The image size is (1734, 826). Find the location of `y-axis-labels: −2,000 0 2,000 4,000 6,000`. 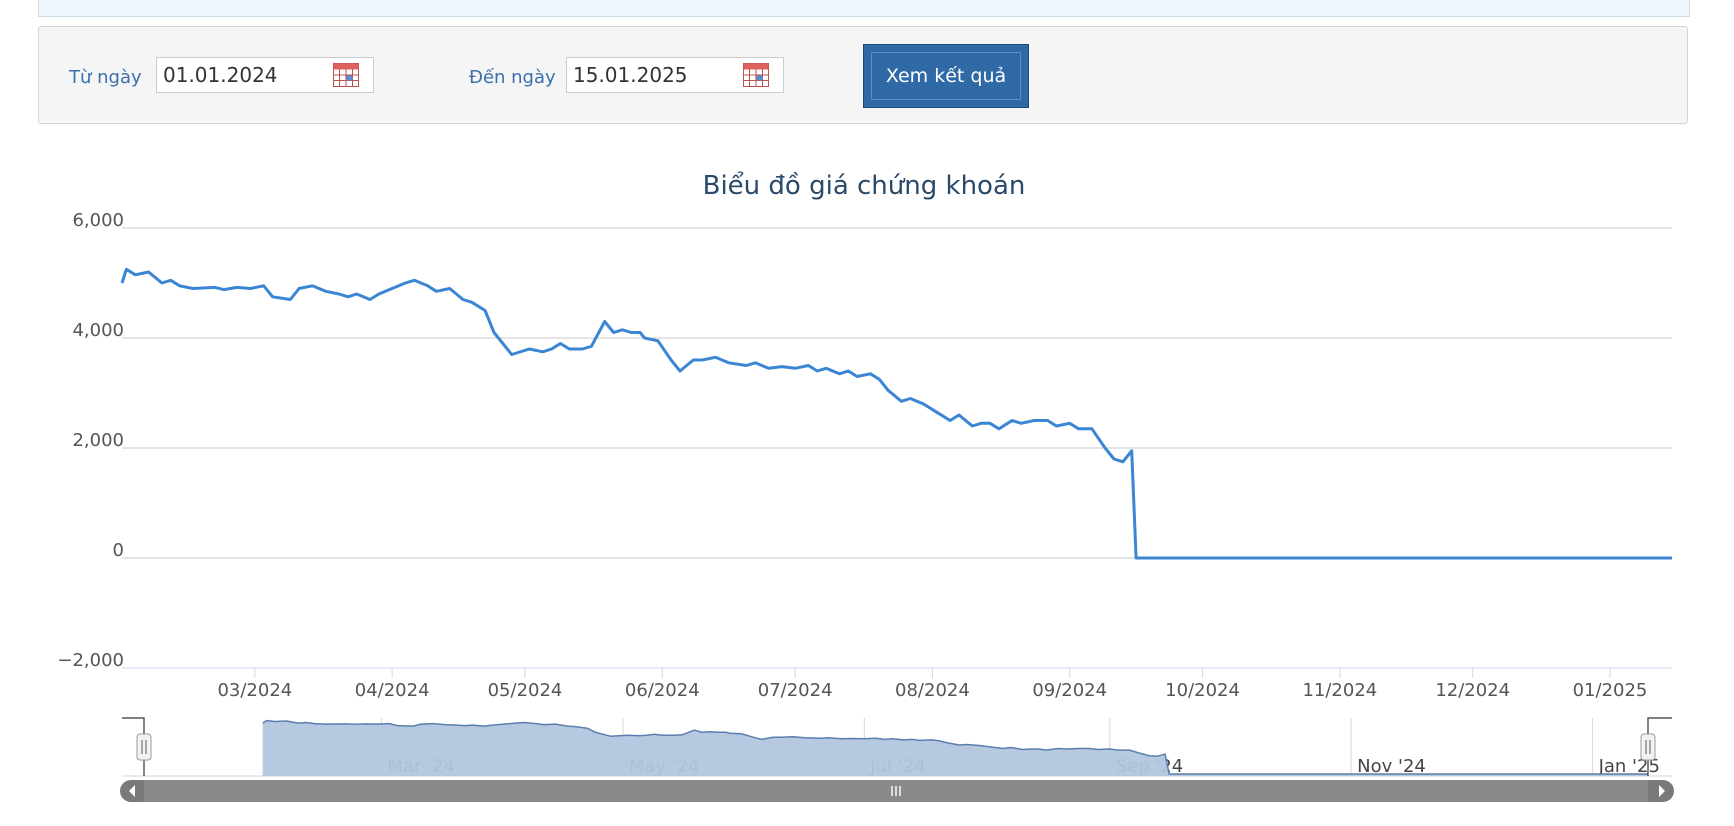

y-axis-labels: −2,000 0 2,000 4,000 6,000 is located at coordinates (90, 440).